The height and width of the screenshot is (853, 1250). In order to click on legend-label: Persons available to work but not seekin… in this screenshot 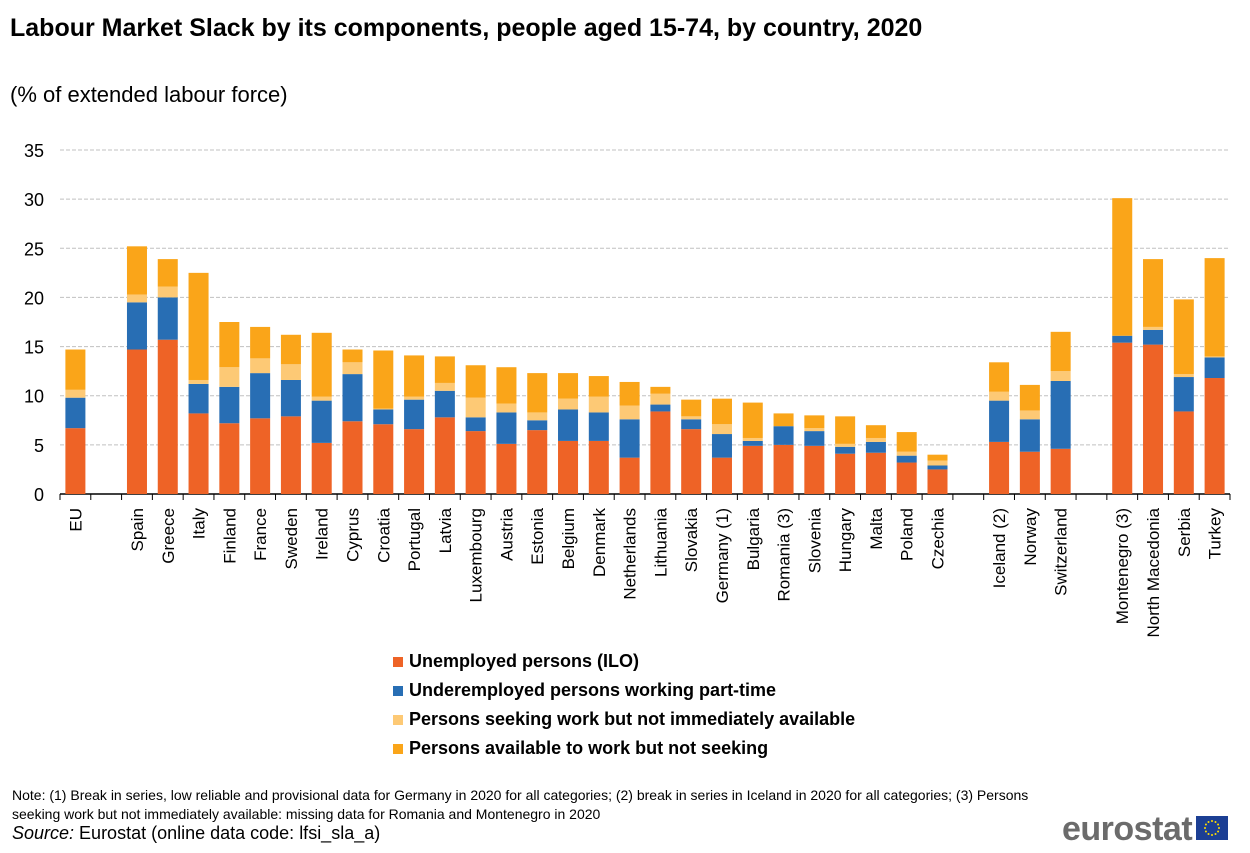, I will do `click(589, 748)`.